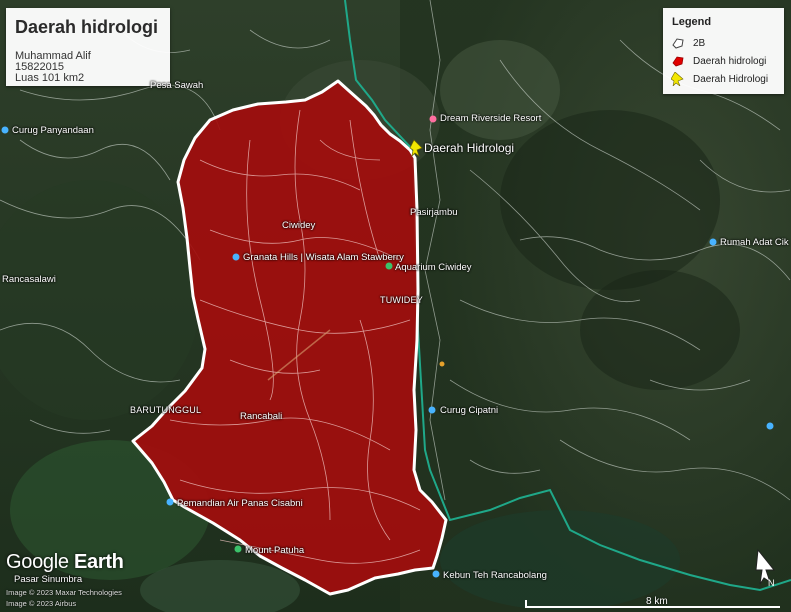  What do you see at coordinates (491, 118) in the screenshot?
I see `map-label-dream-riverside: Dream Riverside Resort` at bounding box center [491, 118].